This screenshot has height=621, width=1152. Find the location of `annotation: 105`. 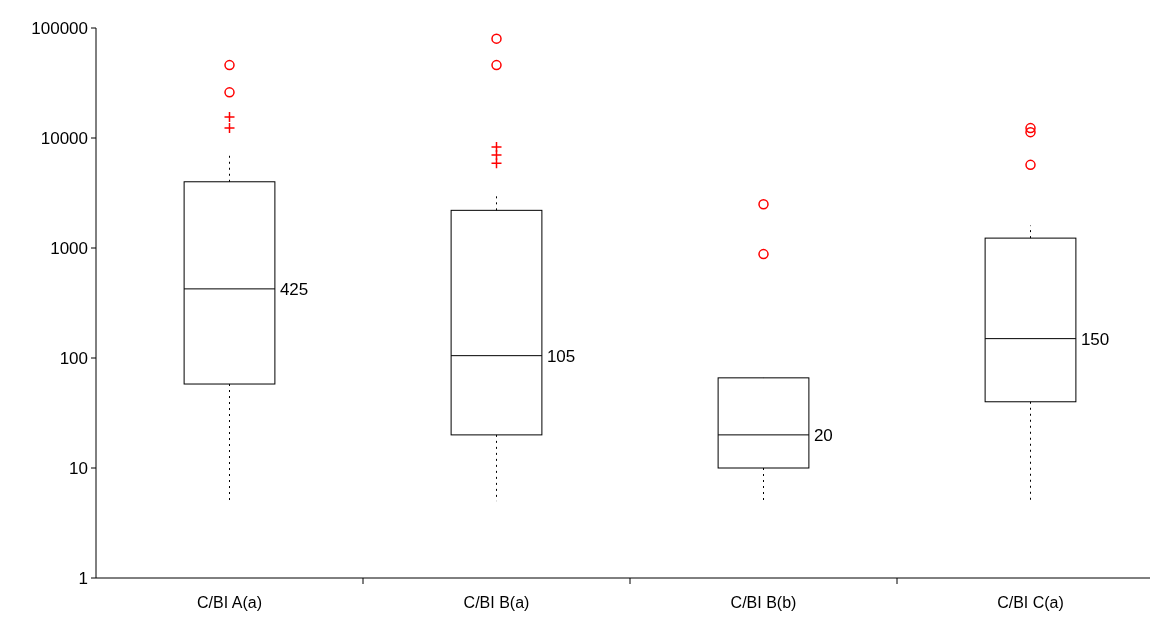

annotation: 105 is located at coordinates (561, 356).